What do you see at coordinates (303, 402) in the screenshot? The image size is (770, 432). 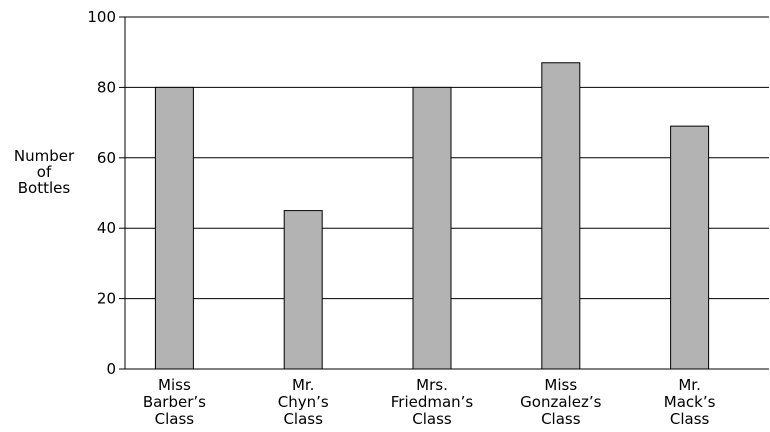 I see `category-label-2: Mr. Chyn’s Class` at bounding box center [303, 402].